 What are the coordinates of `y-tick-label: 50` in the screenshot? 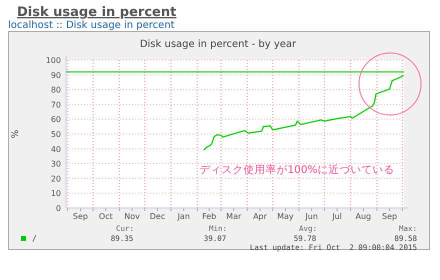 It's located at (55, 134).